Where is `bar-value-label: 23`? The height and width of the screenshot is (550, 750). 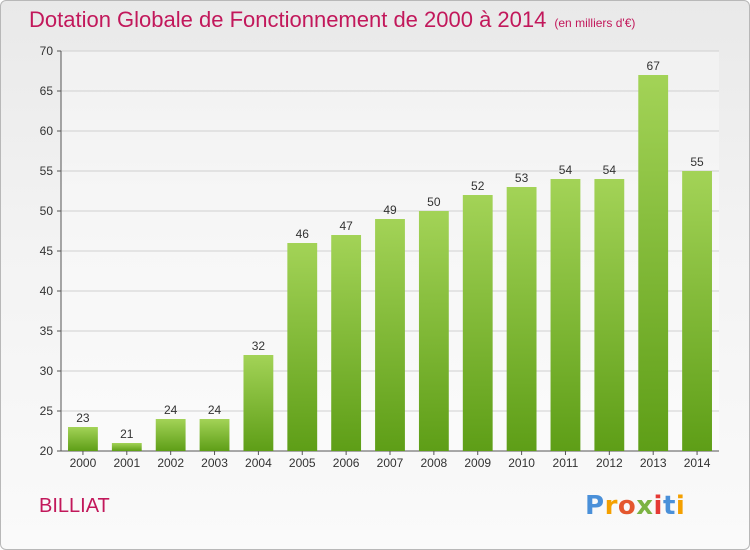 bar-value-label: 23 is located at coordinates (83, 418).